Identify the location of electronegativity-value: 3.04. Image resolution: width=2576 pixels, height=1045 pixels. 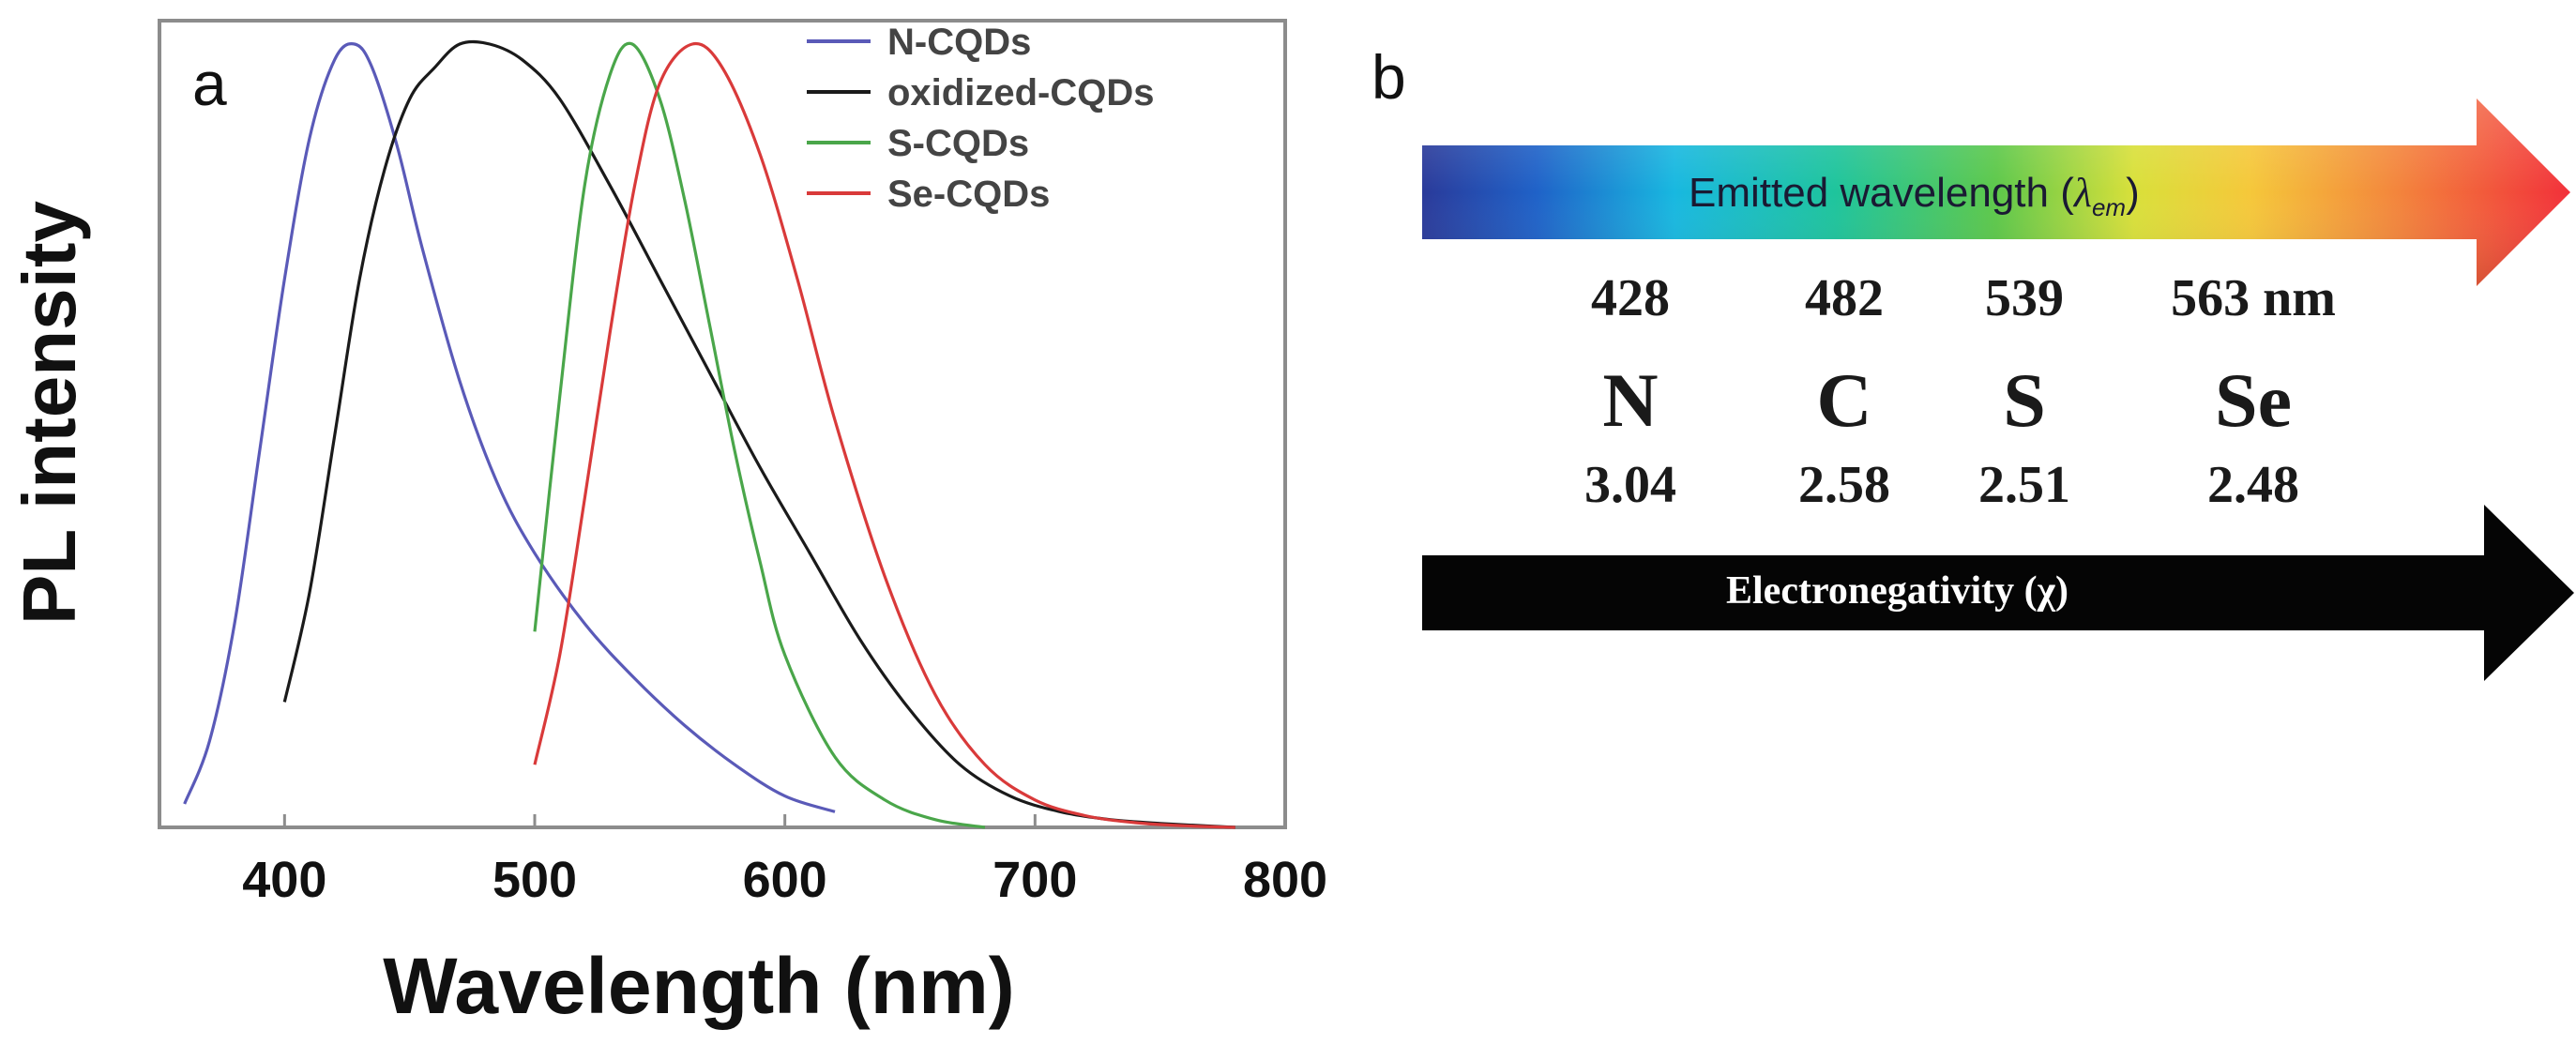
(1630, 485).